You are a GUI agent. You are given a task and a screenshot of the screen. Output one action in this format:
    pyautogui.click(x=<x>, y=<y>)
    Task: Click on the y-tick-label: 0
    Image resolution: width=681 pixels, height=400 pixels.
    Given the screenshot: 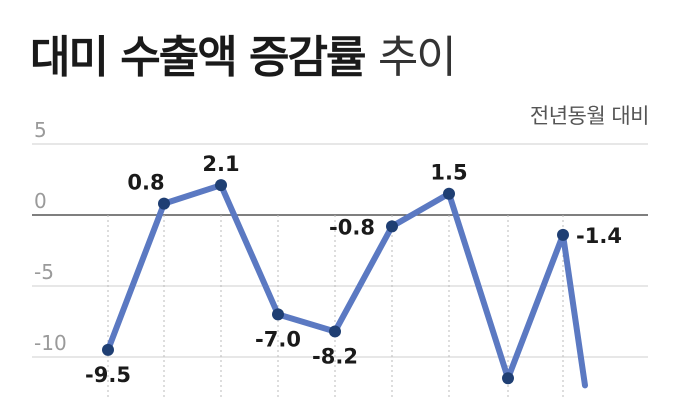 What is the action you would take?
    pyautogui.click(x=40, y=201)
    